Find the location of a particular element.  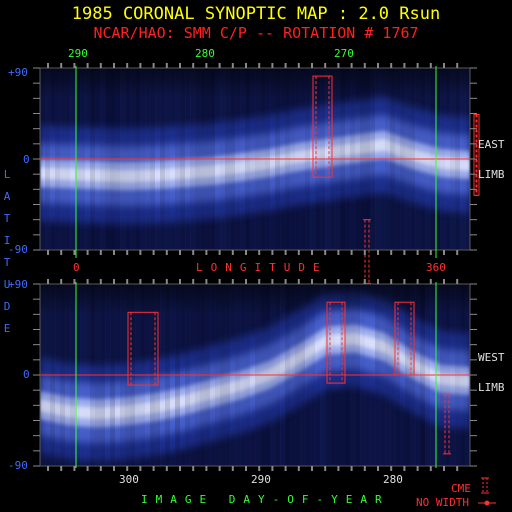

y-axis-label-letter: A is located at coordinates (7, 196).